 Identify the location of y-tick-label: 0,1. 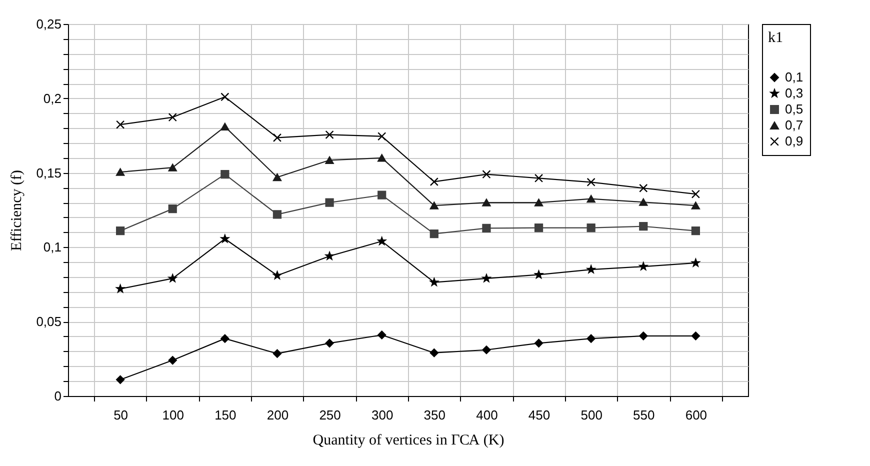
(52, 247).